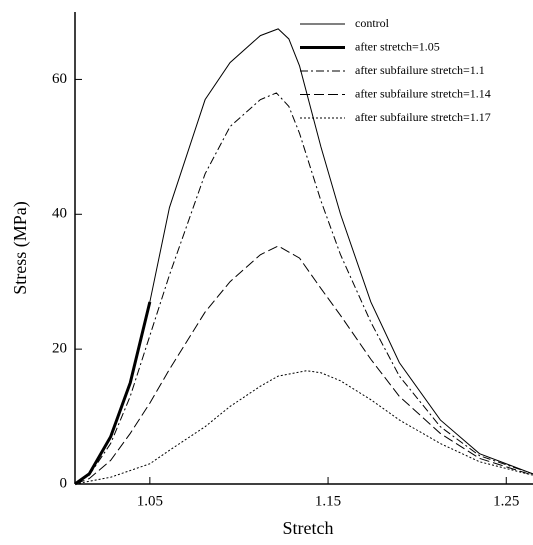  I want to click on legend-label: after subfailure stretch=1.1, so click(420, 70).